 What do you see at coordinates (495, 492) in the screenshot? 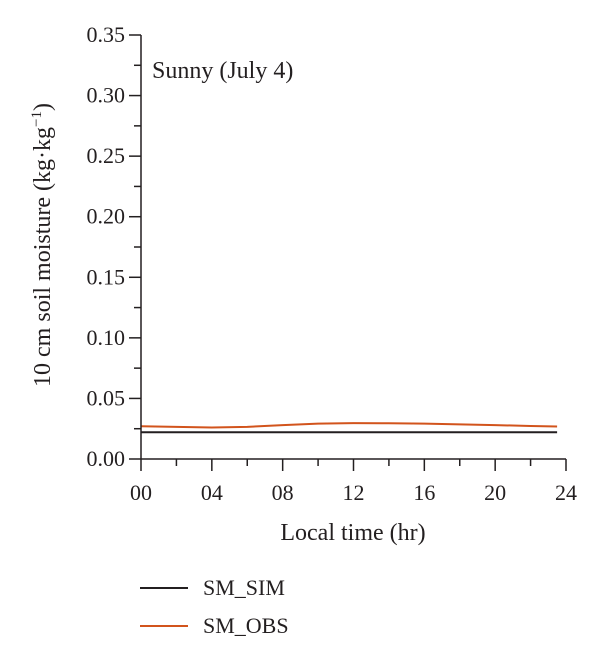
I see `x-tick-label: 20` at bounding box center [495, 492].